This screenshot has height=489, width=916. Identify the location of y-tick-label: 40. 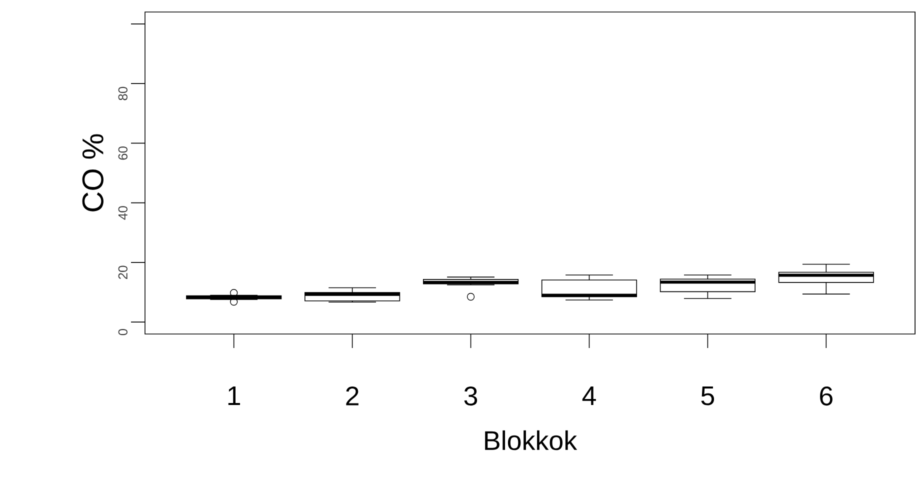
(123, 213).